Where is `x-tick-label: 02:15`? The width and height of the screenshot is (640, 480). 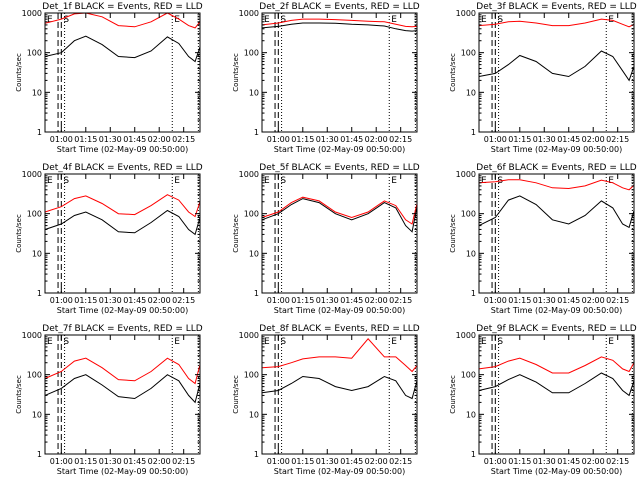 x-tick-label: 02:15 is located at coordinates (617, 139).